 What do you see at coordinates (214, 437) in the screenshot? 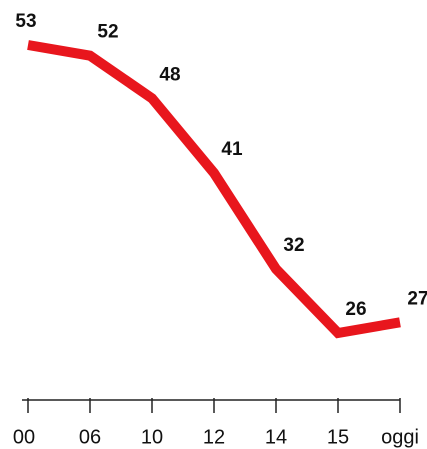
I see `x-tick-label: 12` at bounding box center [214, 437].